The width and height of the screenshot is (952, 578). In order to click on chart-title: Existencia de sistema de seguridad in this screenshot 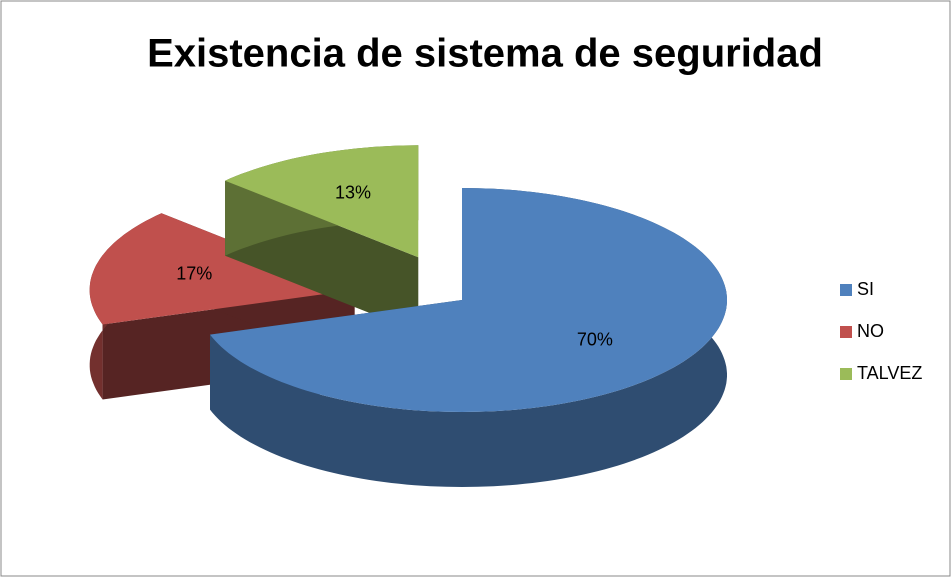, I will do `click(485, 54)`.